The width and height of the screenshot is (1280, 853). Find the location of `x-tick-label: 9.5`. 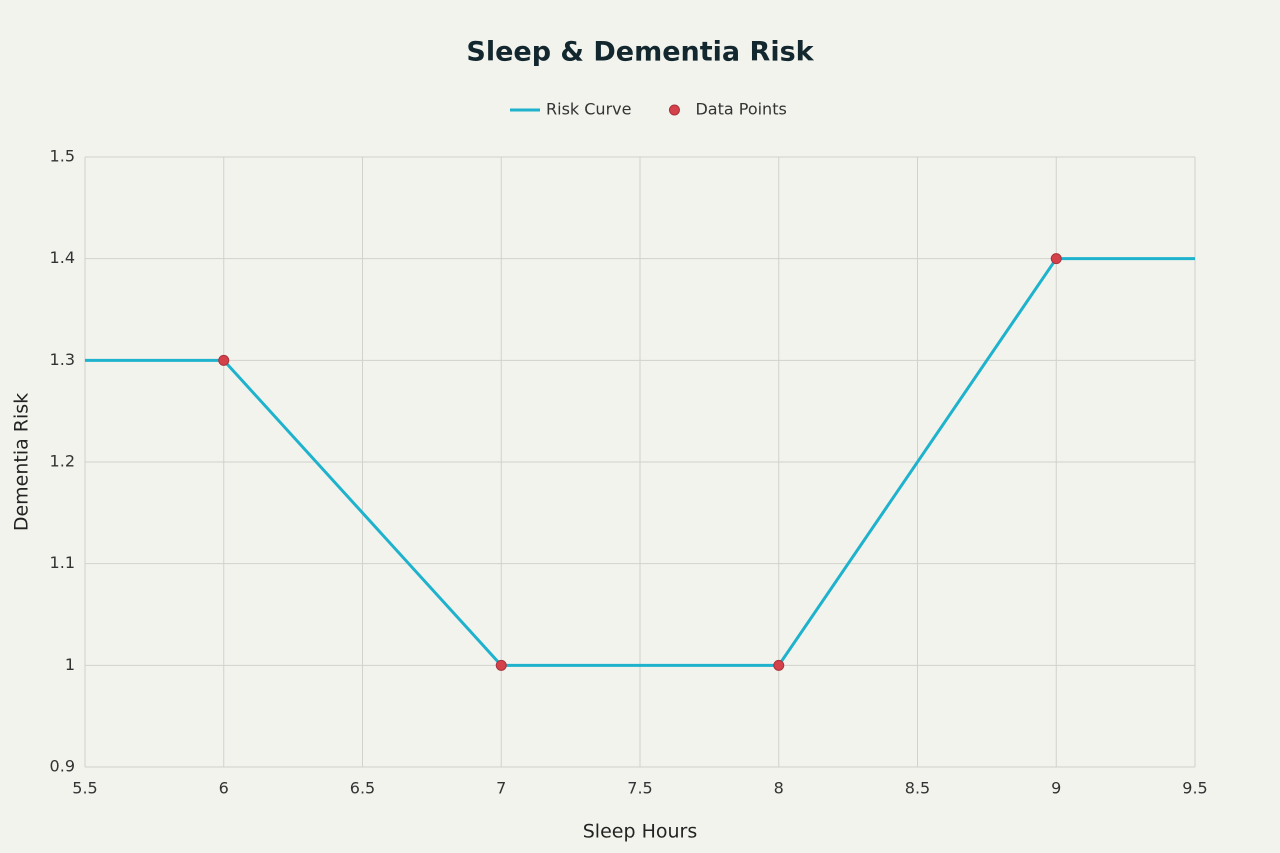

x-tick-label: 9.5 is located at coordinates (1194, 788).